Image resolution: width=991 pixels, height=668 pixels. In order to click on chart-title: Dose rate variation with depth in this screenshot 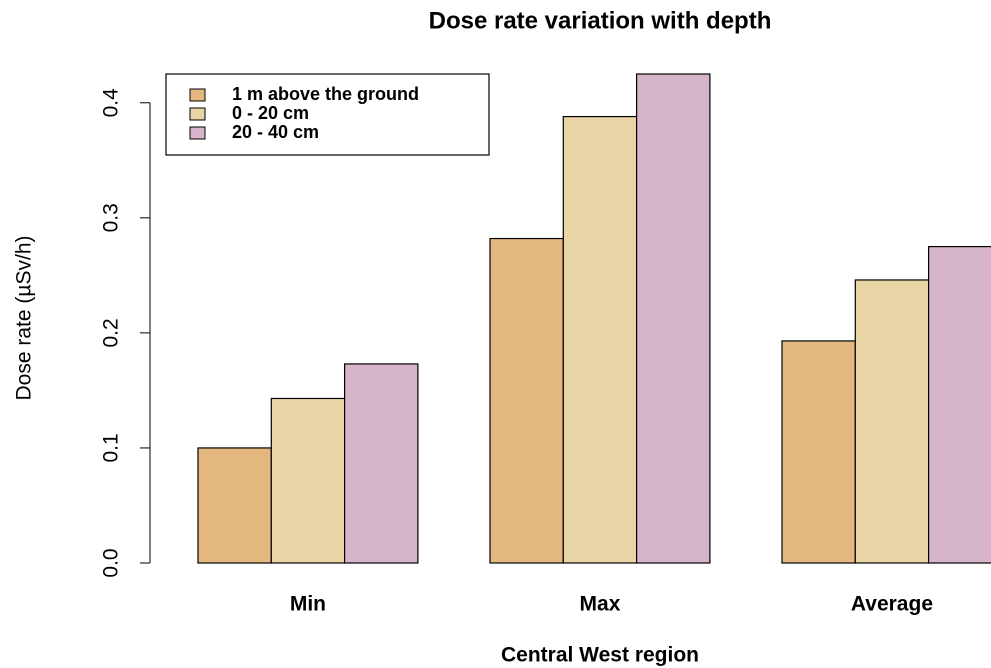, I will do `click(600, 20)`.